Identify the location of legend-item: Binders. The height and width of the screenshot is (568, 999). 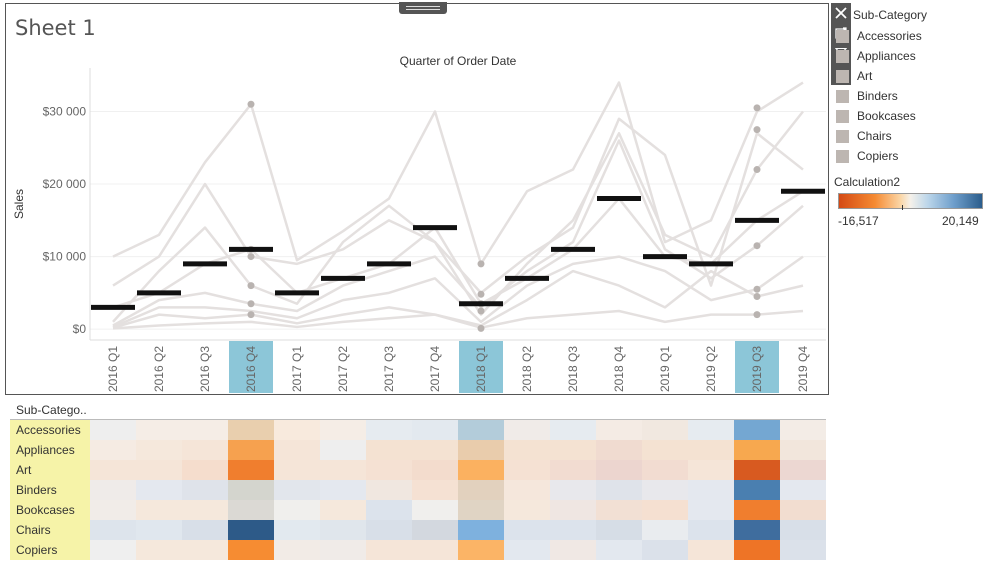
(867, 96).